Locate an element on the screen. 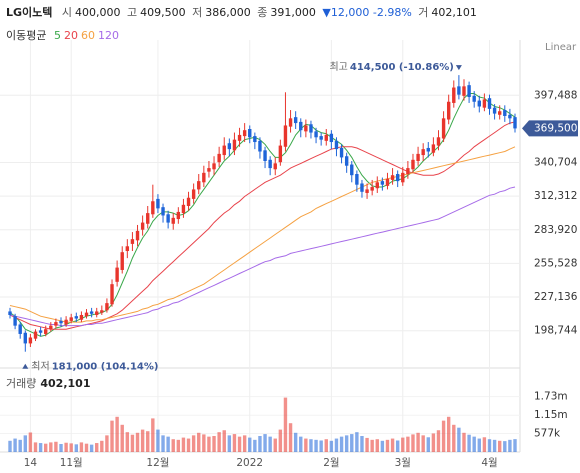  low-marker is located at coordinates (25, 366).